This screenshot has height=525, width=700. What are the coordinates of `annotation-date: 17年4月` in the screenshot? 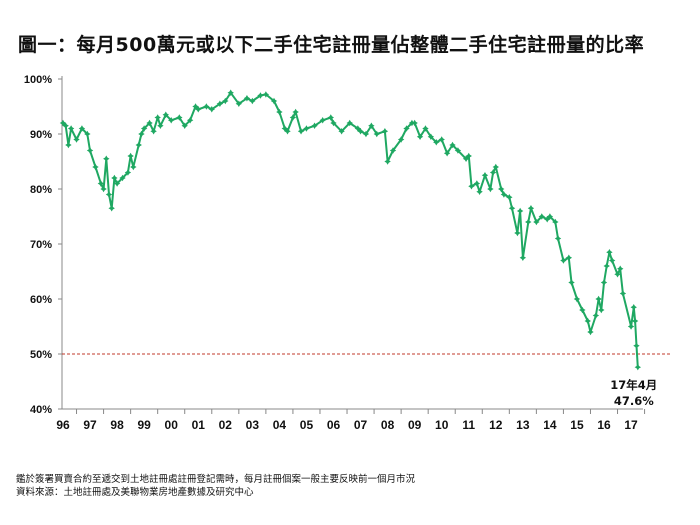 It's located at (633, 385).